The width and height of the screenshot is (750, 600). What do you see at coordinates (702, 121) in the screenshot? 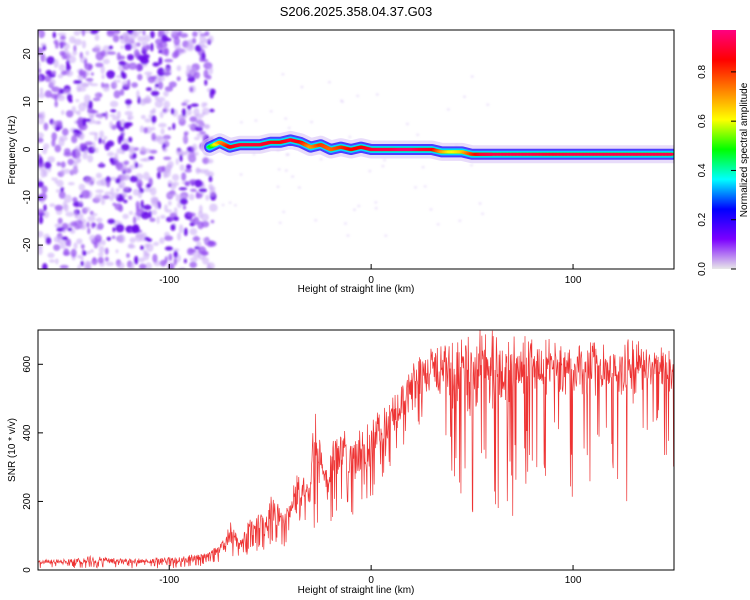
I see `colorbar-tick-label: 0.6` at bounding box center [702, 121].